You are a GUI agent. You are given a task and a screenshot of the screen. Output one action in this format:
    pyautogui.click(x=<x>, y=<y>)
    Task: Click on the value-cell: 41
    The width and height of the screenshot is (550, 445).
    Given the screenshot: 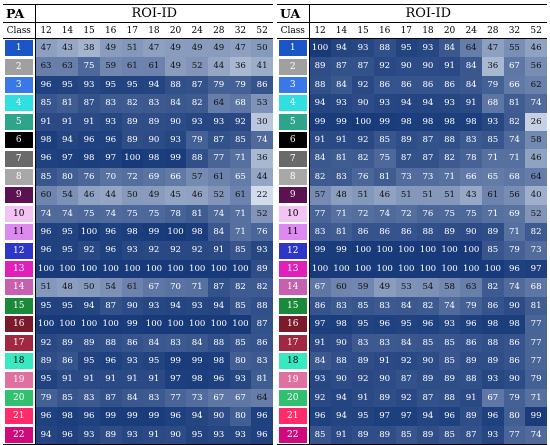 What is the action you would take?
    pyautogui.click(x=262, y=66)
    